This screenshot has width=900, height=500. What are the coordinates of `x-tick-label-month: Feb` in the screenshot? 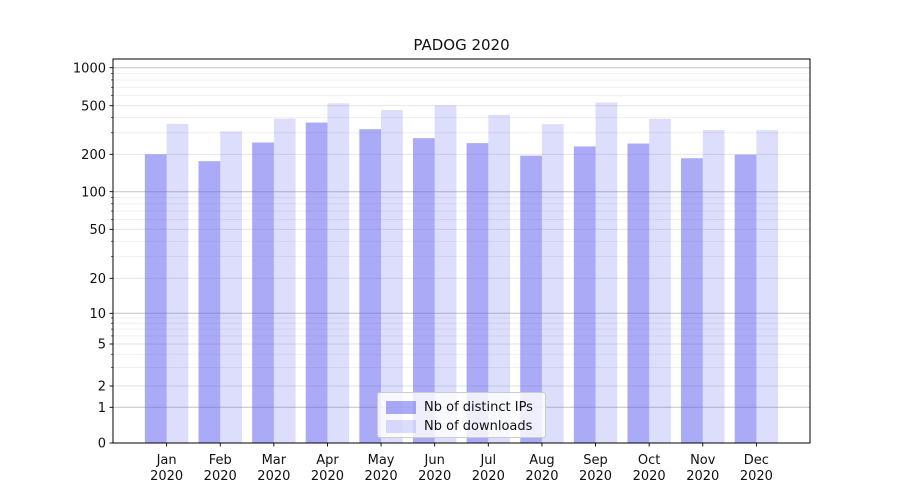 It's located at (220, 460).